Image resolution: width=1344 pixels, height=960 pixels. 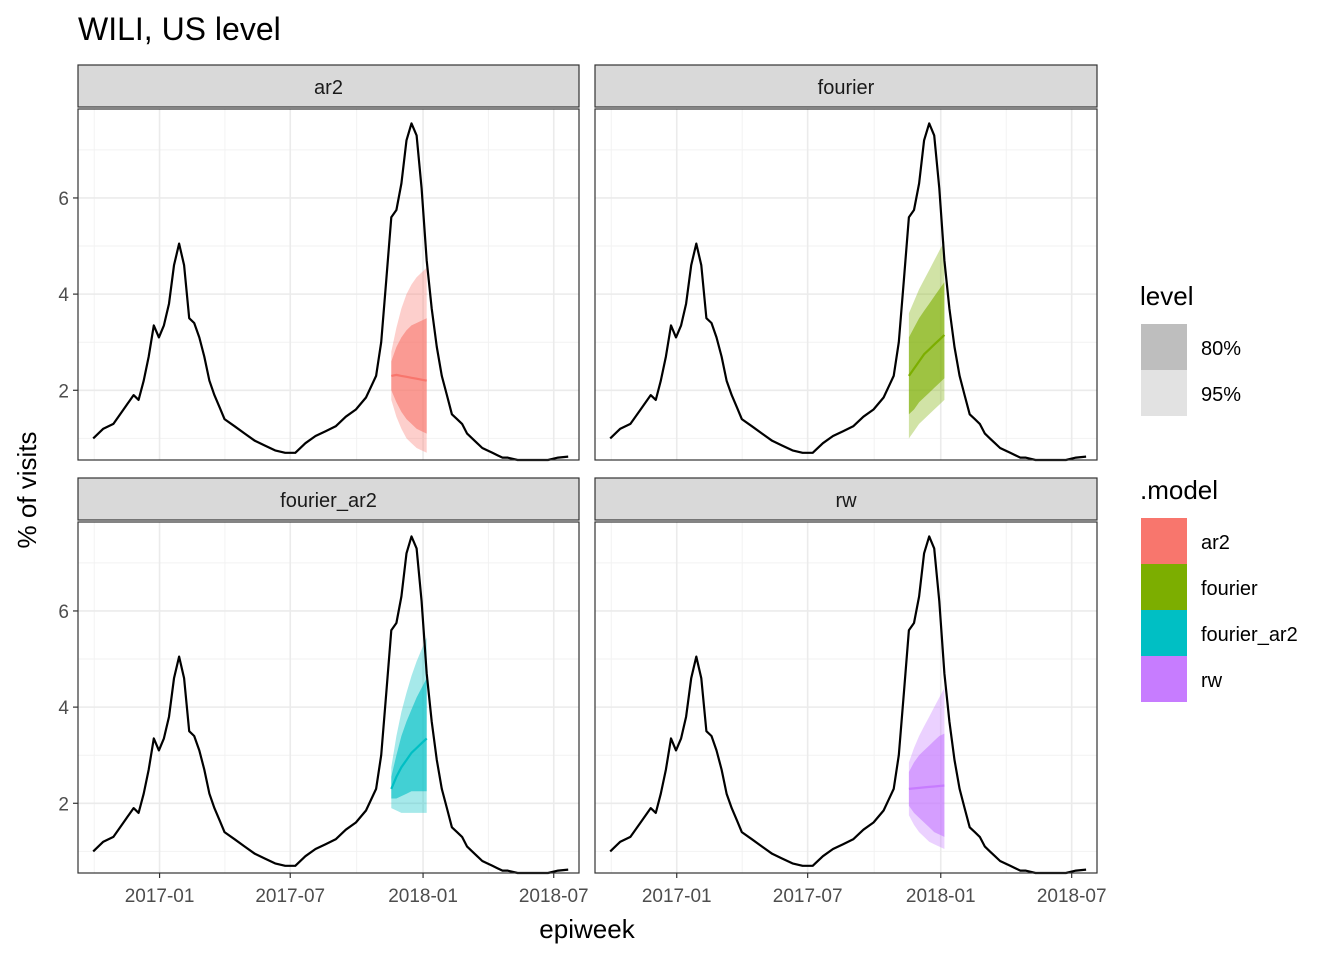 What do you see at coordinates (1221, 395) in the screenshot?
I see `legend-level-label: 95%` at bounding box center [1221, 395].